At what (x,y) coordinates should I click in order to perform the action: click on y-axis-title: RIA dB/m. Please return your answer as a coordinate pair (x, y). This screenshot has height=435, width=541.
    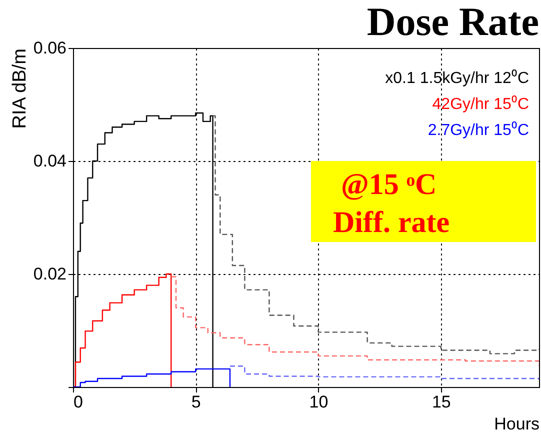
    Looking at the image, I should click on (19, 88).